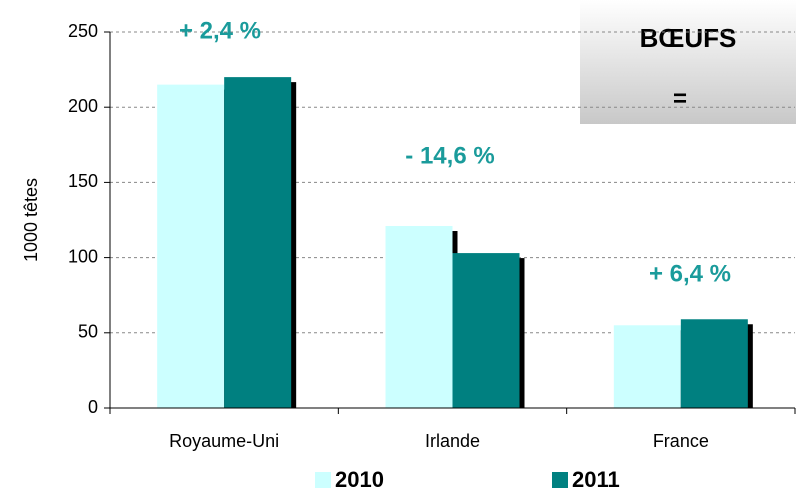 The height and width of the screenshot is (494, 798). I want to click on box-text: =, so click(680, 98).